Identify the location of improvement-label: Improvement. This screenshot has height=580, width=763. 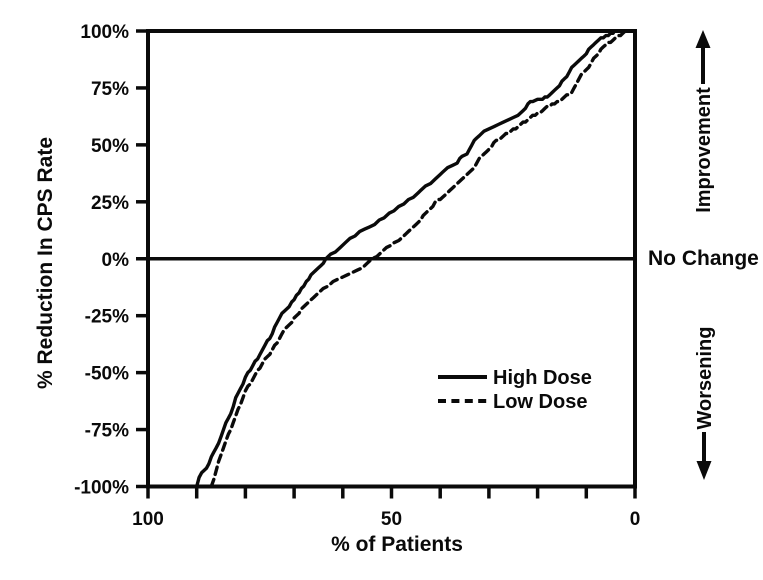
(704, 150).